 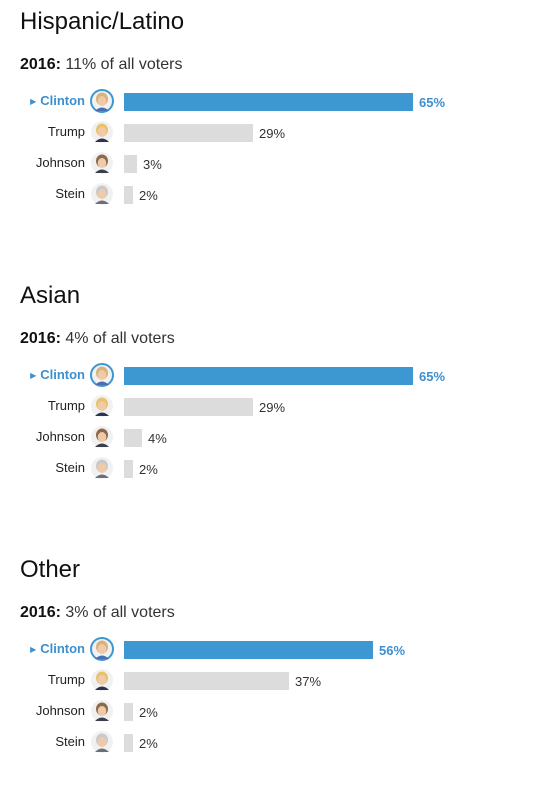 What do you see at coordinates (308, 681) in the screenshot?
I see `value-label: 37%` at bounding box center [308, 681].